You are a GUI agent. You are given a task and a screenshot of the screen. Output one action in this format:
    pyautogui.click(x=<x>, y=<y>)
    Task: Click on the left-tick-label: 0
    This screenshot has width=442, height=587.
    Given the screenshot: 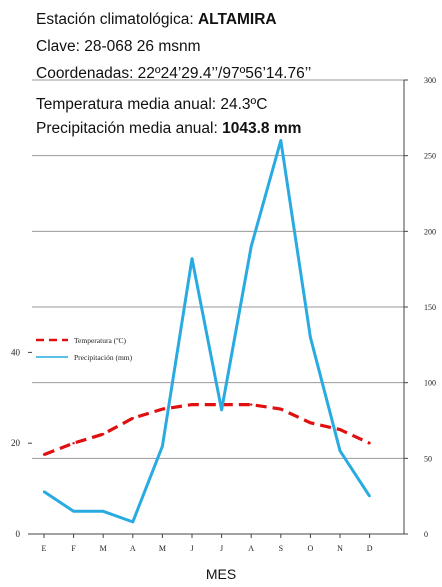 What is the action you would take?
    pyautogui.click(x=18, y=534)
    